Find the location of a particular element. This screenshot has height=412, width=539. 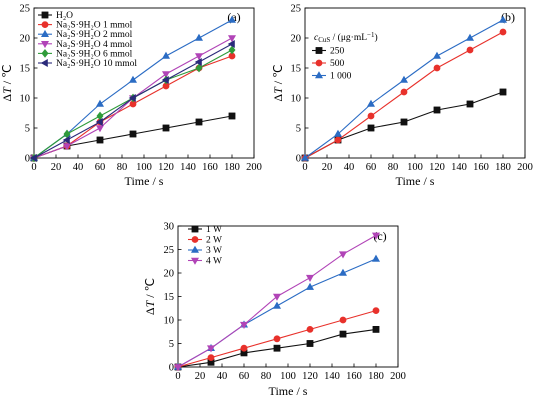

legend-item: Na₂S·9H₂O 1 mmol is located at coordinates (85, 26).